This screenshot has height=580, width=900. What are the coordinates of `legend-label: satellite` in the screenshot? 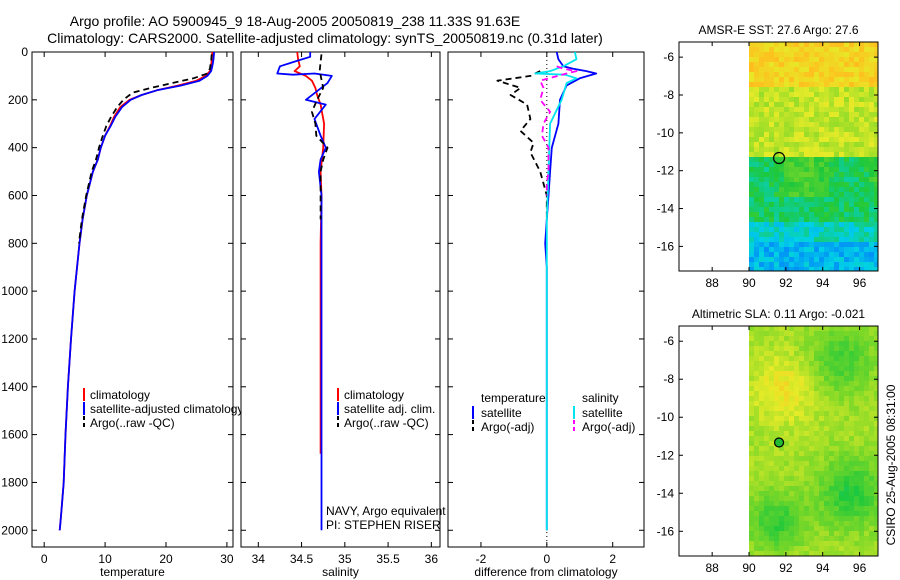 It's located at (602, 413).